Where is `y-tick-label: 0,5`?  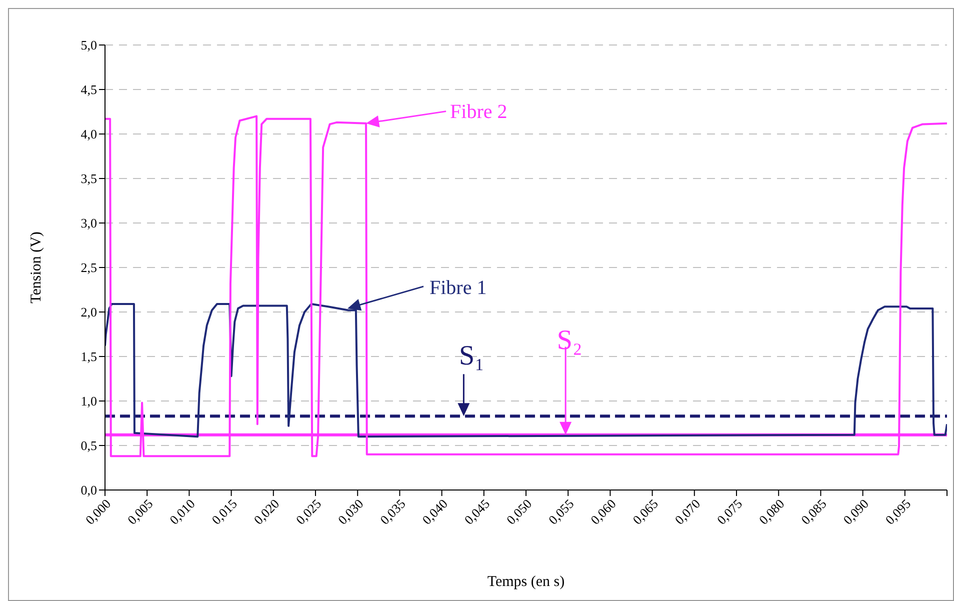
y-tick-label: 0,5 is located at coordinates (88, 446).